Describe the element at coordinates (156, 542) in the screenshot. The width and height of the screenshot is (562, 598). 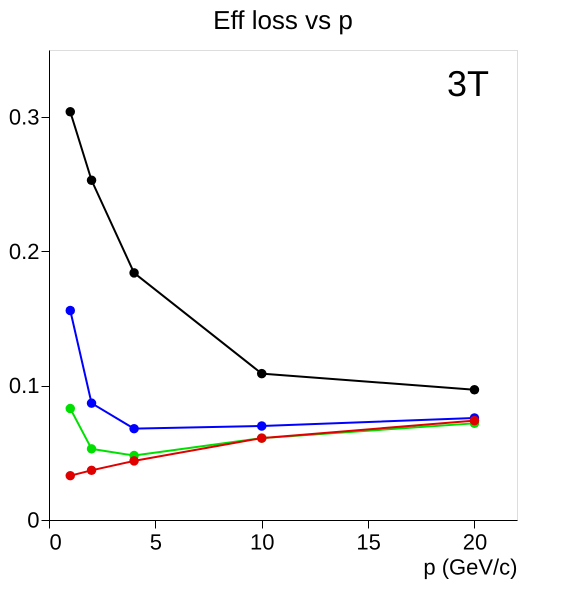
I see `x-tick-label: 5` at that location.